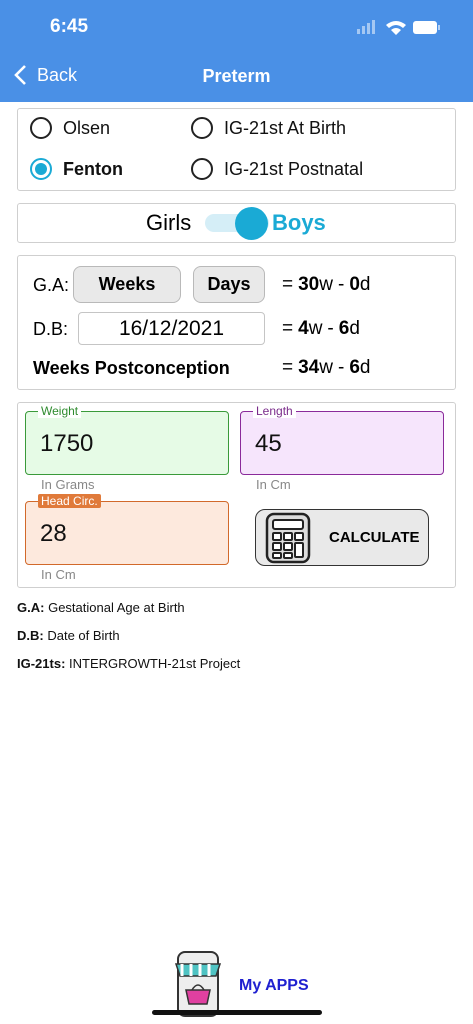 The image size is (473, 1024). I want to click on calculate-button: CALCULATE, so click(342, 537).